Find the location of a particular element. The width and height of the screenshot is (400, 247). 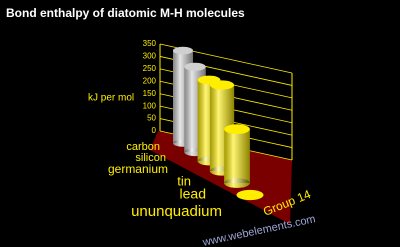

x-tick-label: carbon is located at coordinates (143, 147).